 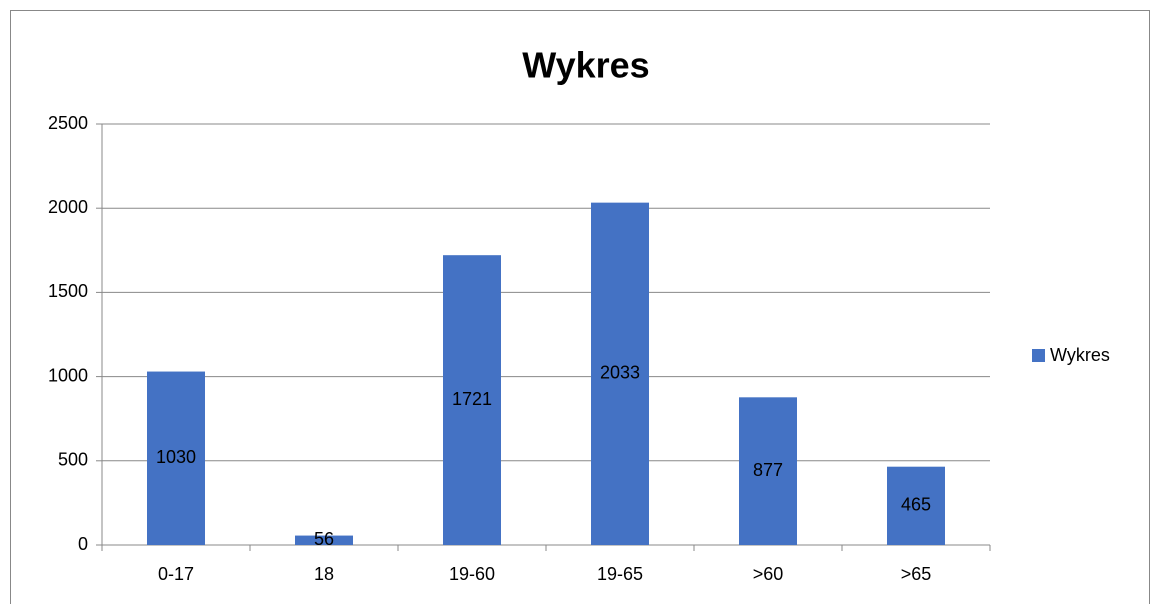 I want to click on data-label: 465, so click(x=916, y=505).